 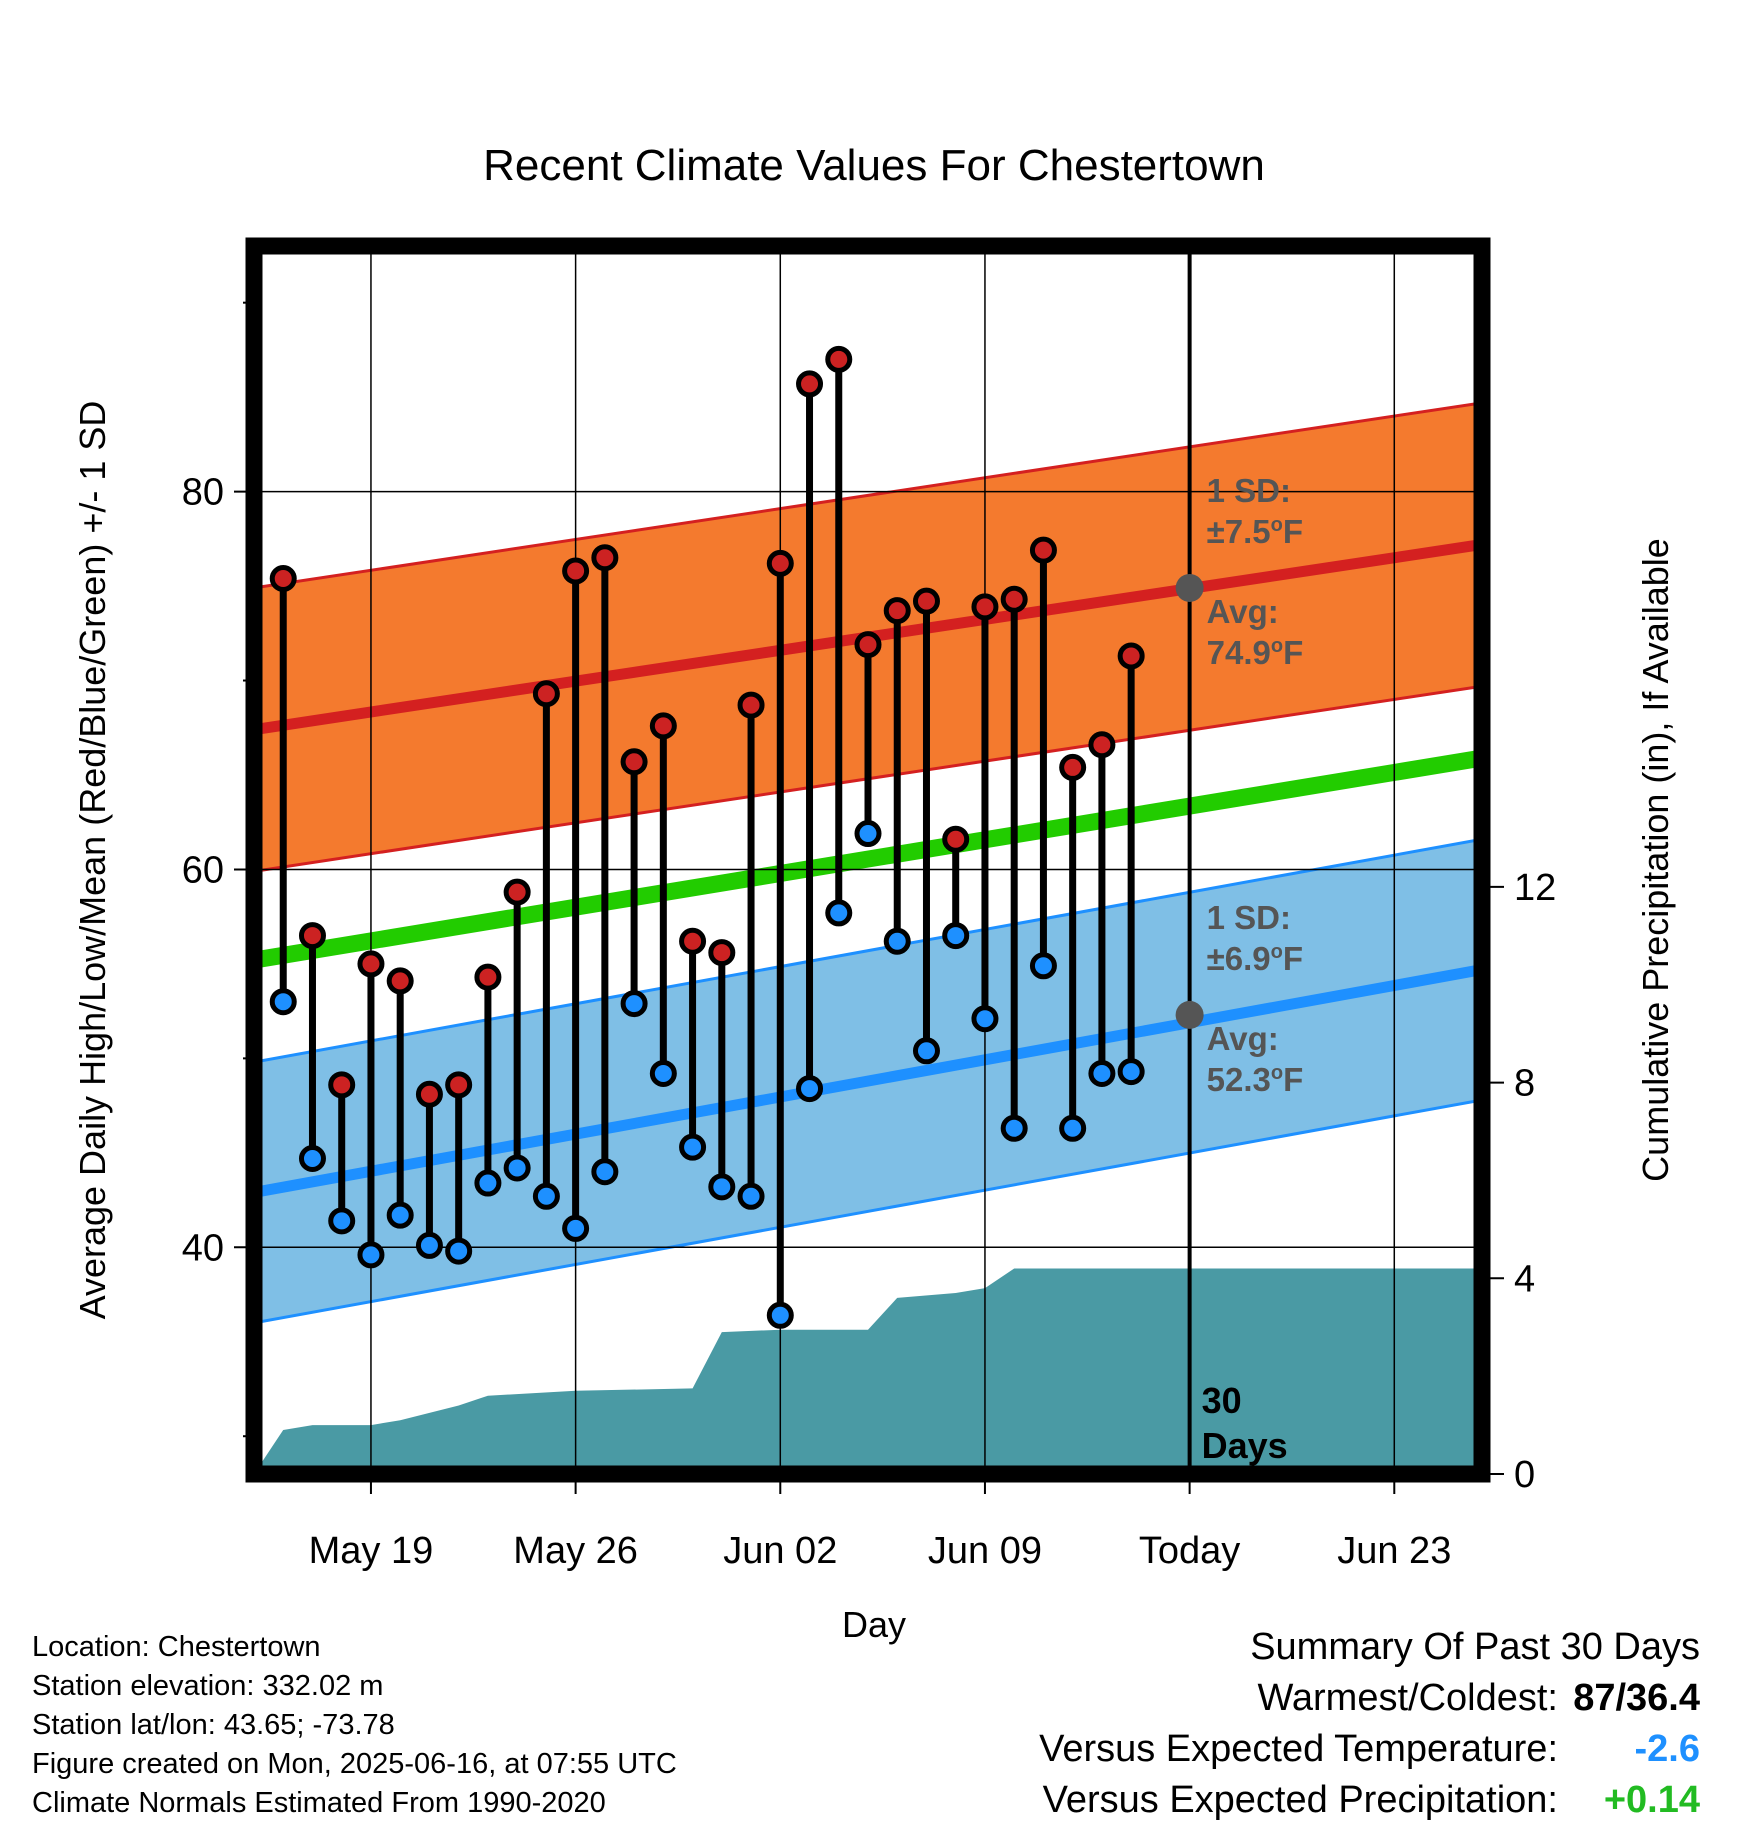 What do you see at coordinates (1651, 1800) in the screenshot?
I see `precip-diff-value: +0.14` at bounding box center [1651, 1800].